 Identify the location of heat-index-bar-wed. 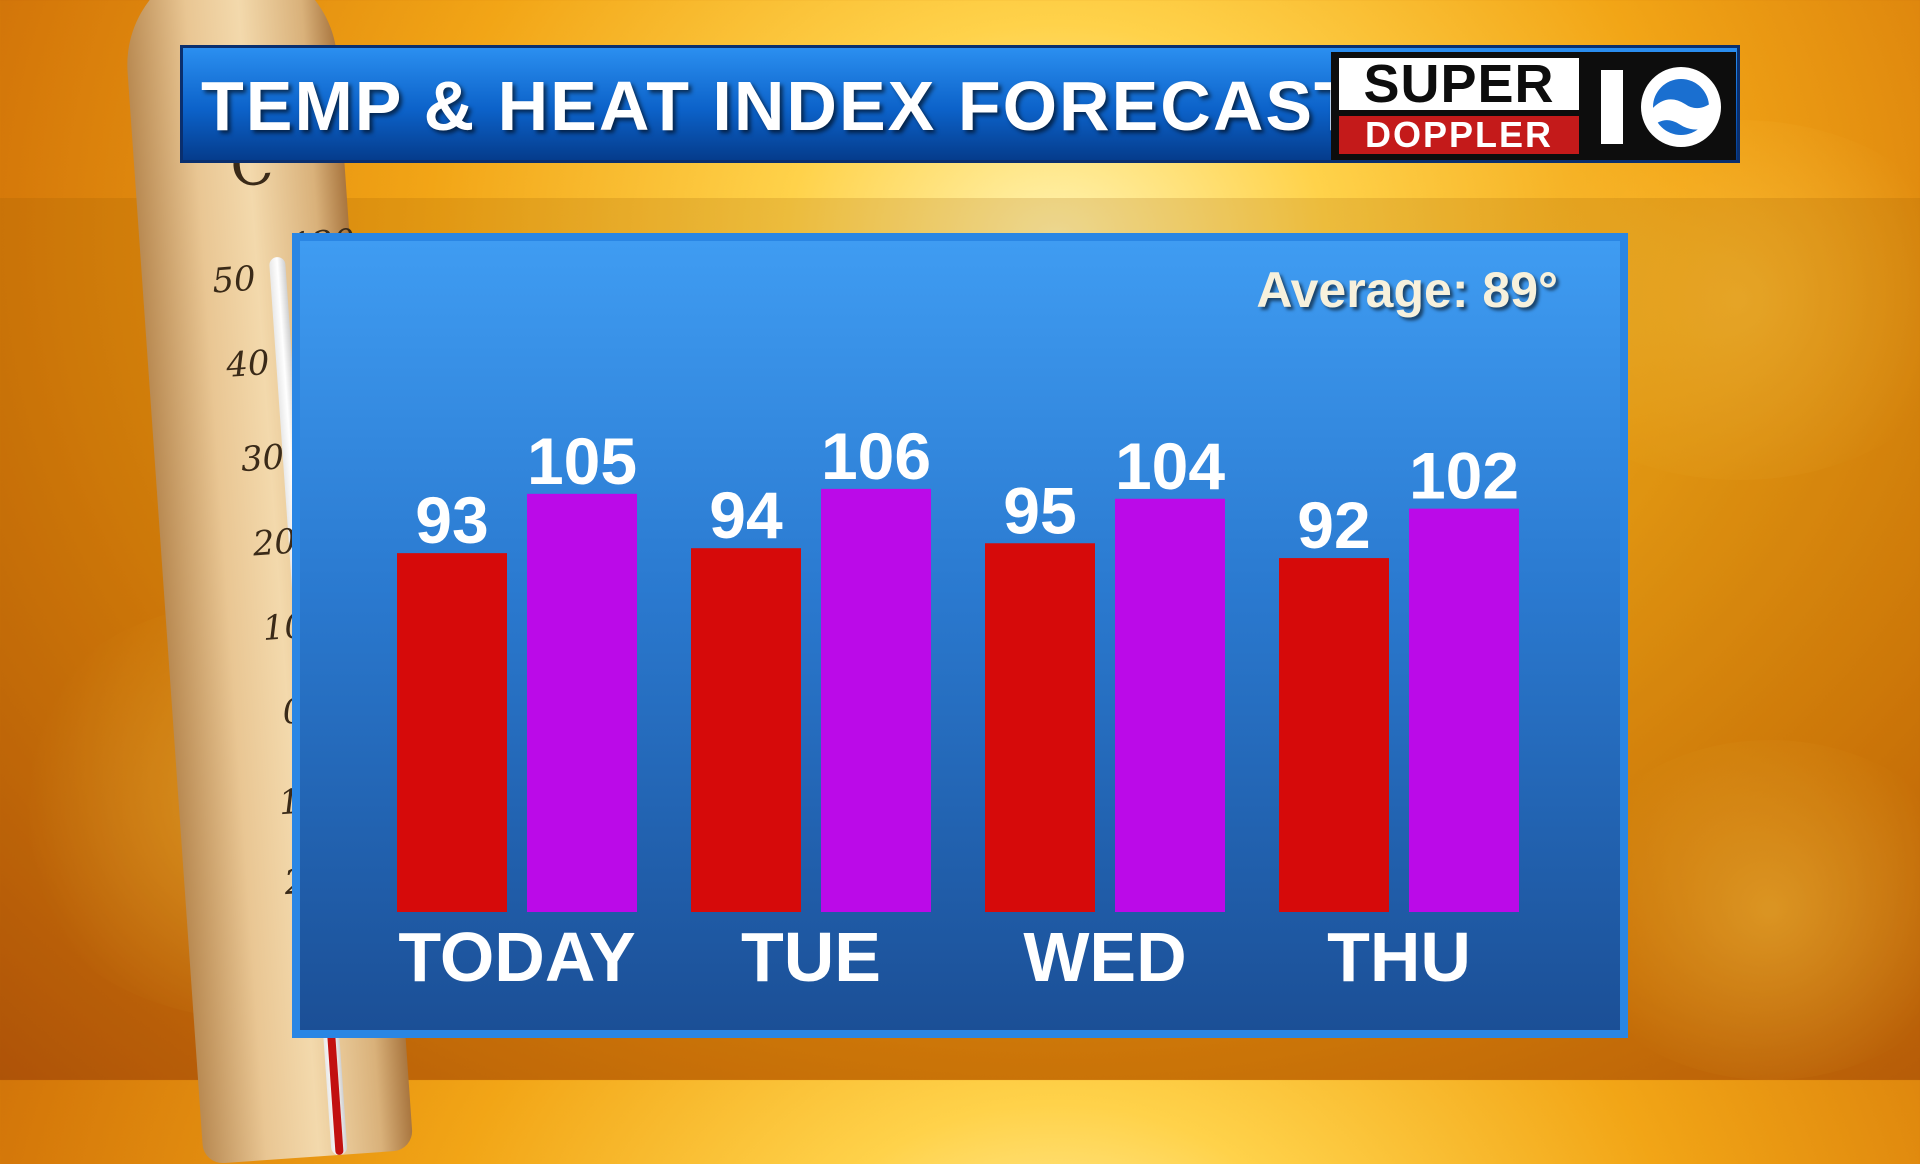
(1170, 705).